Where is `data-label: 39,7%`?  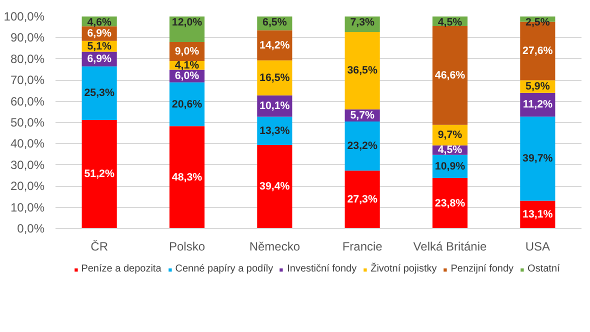 data-label: 39,7% is located at coordinates (538, 158).